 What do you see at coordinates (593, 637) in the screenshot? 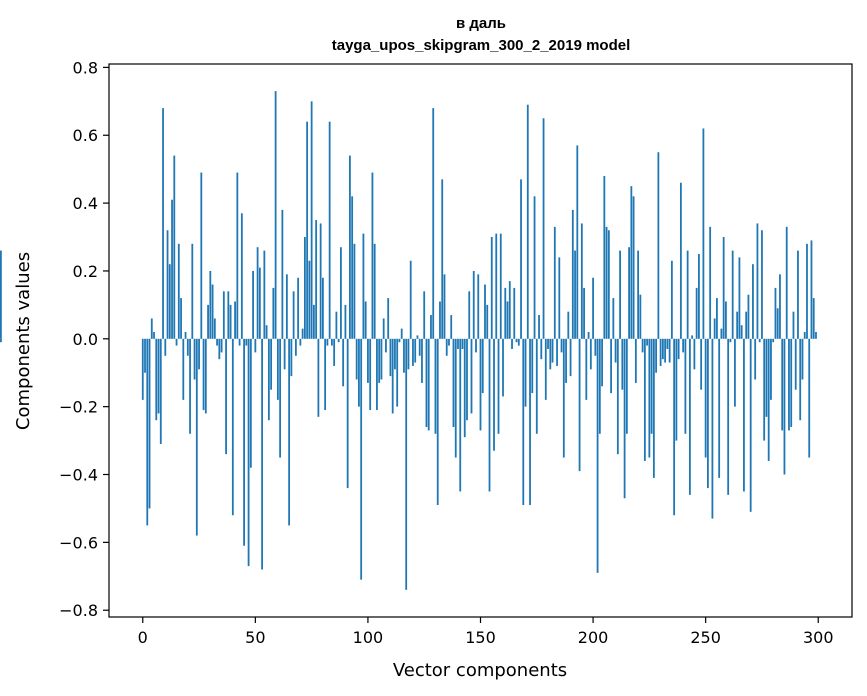
I see `x-tick-label: 200` at bounding box center [593, 637].